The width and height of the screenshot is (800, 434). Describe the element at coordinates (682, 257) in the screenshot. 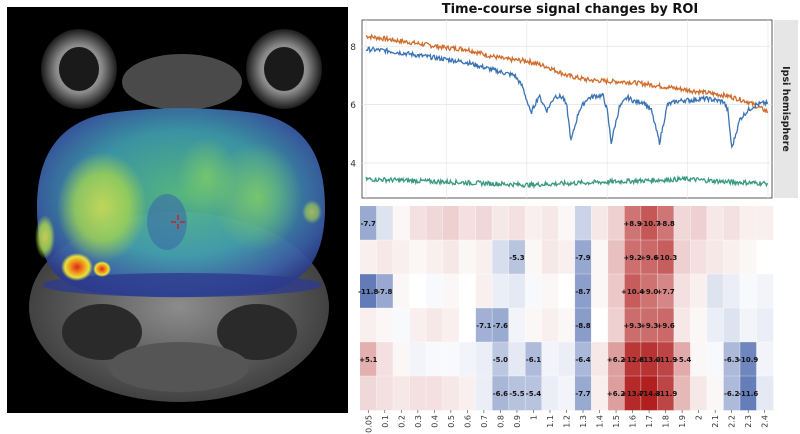

I see `heatmap-cell-r1-c19` at that location.